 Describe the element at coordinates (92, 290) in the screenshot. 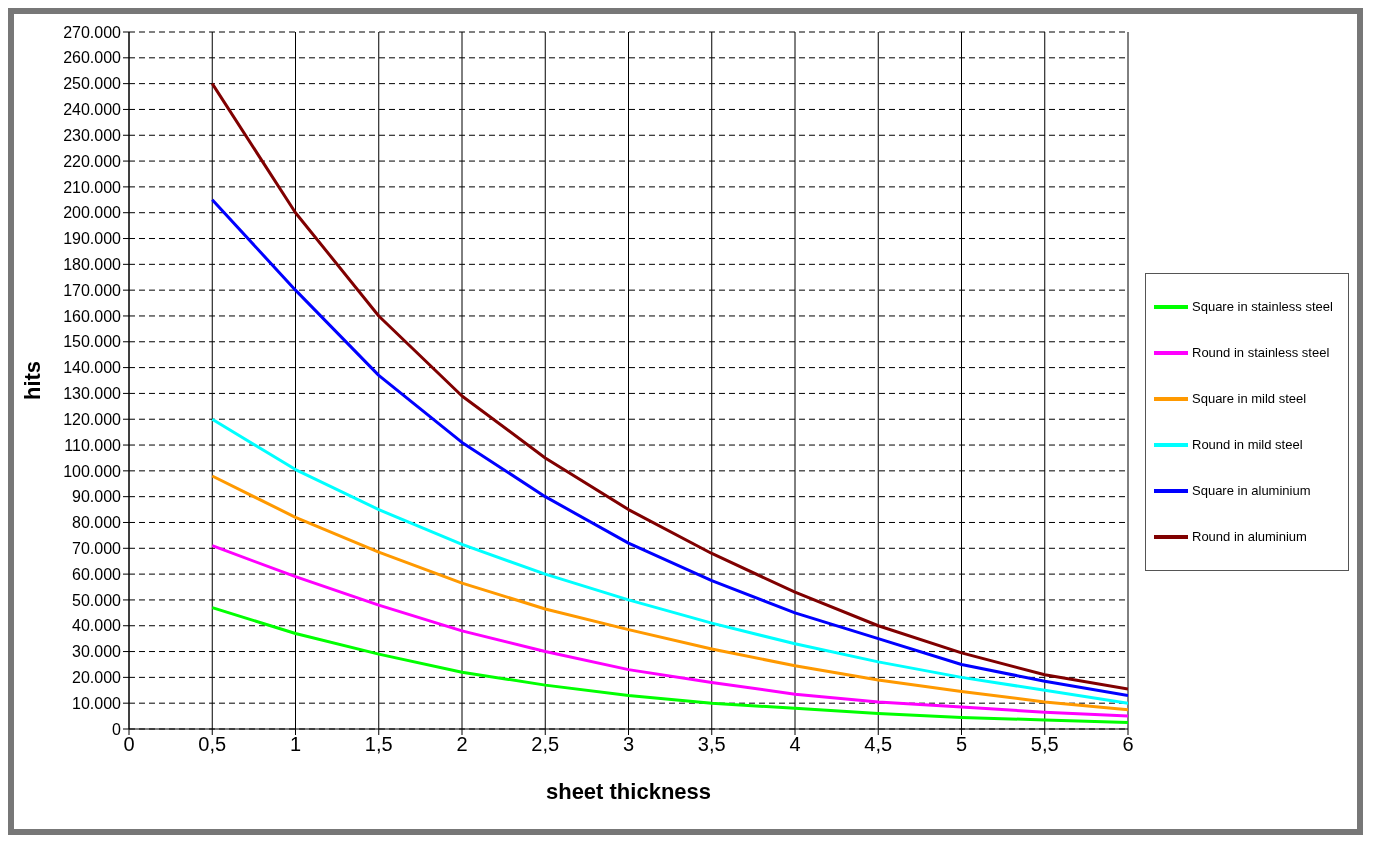

I see `y-tick-label: 170.000` at that location.